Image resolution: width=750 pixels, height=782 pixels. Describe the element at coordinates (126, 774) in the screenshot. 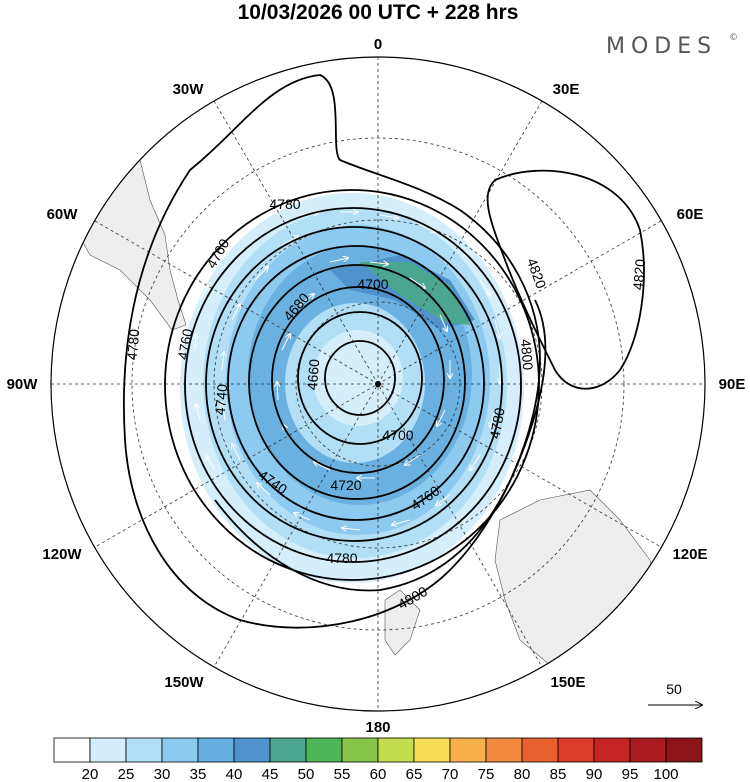

I see `colorbar-tick-label: 25` at that location.